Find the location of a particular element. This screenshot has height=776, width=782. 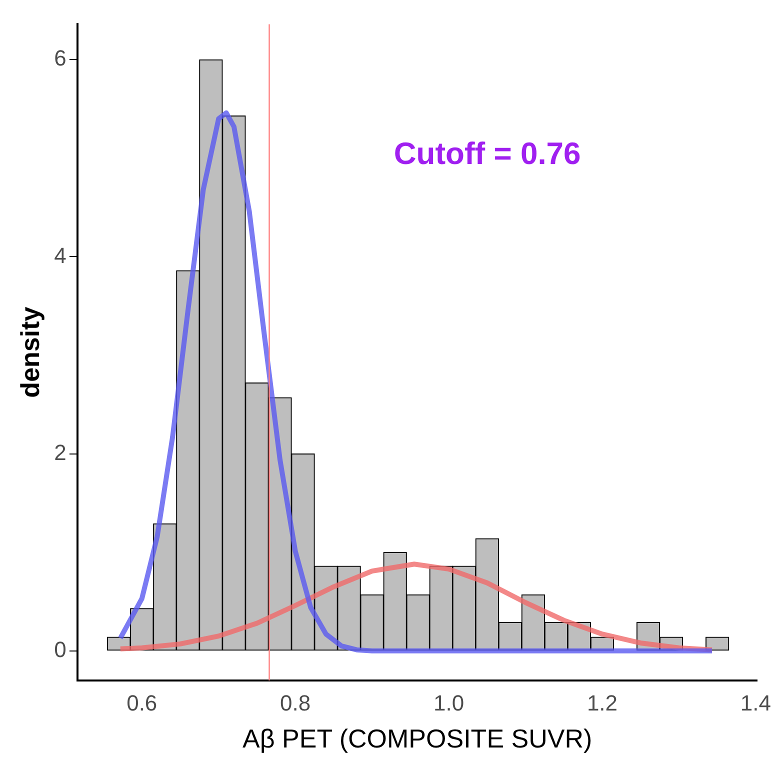

x-tick-label: 0.6 is located at coordinates (142, 703).